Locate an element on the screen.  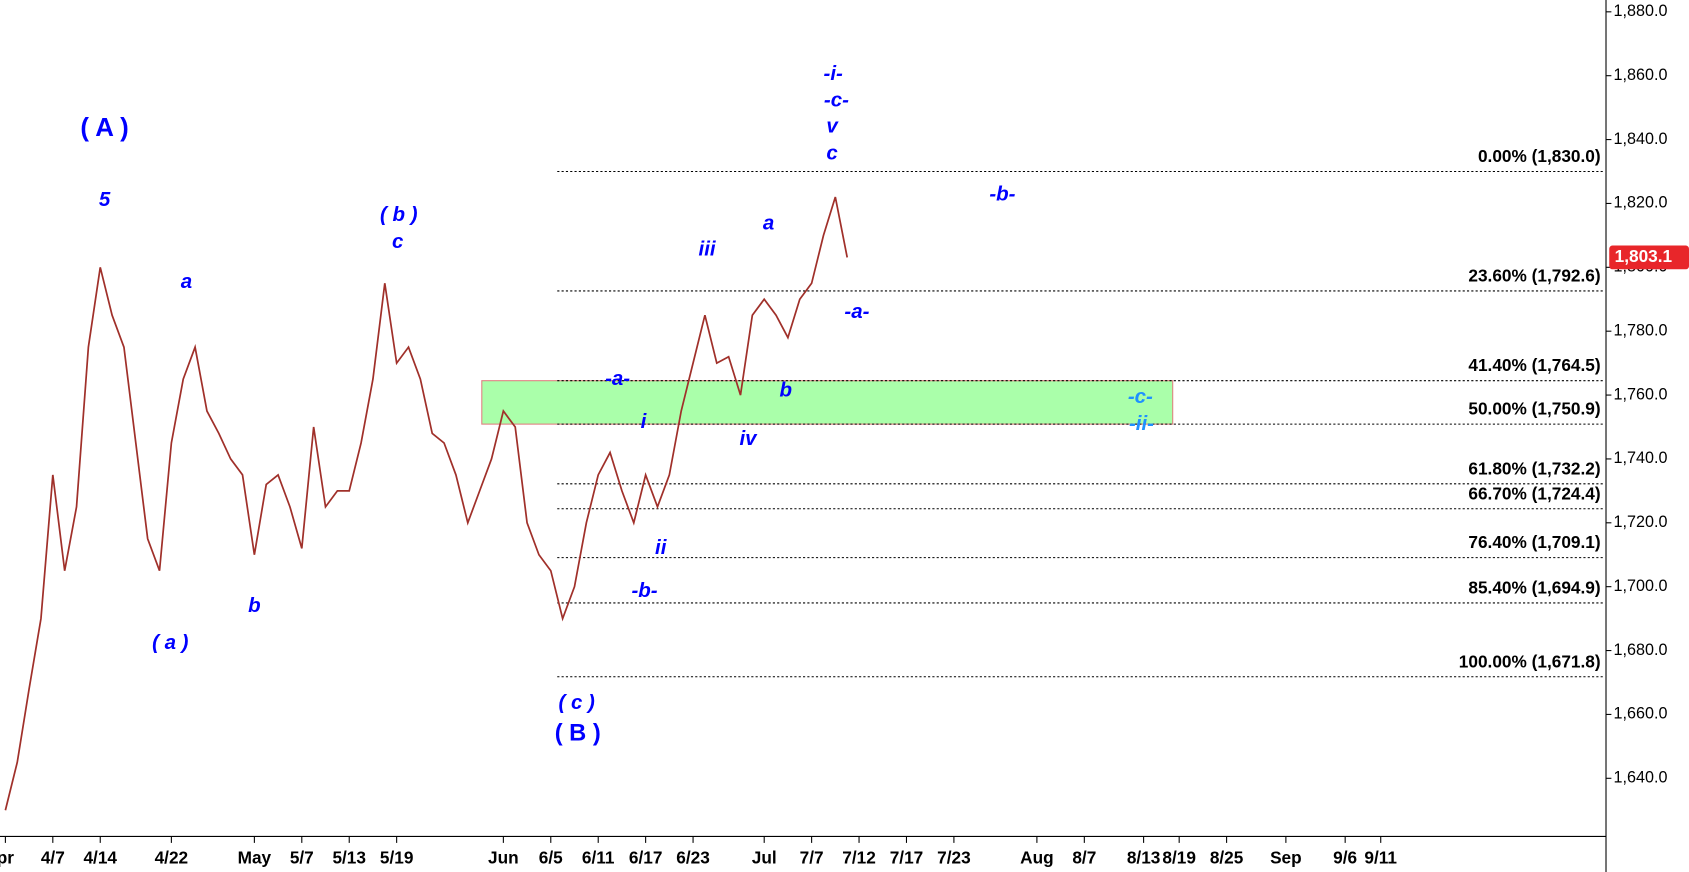
y-tick-label: 1,860.0 is located at coordinates (1641, 75).